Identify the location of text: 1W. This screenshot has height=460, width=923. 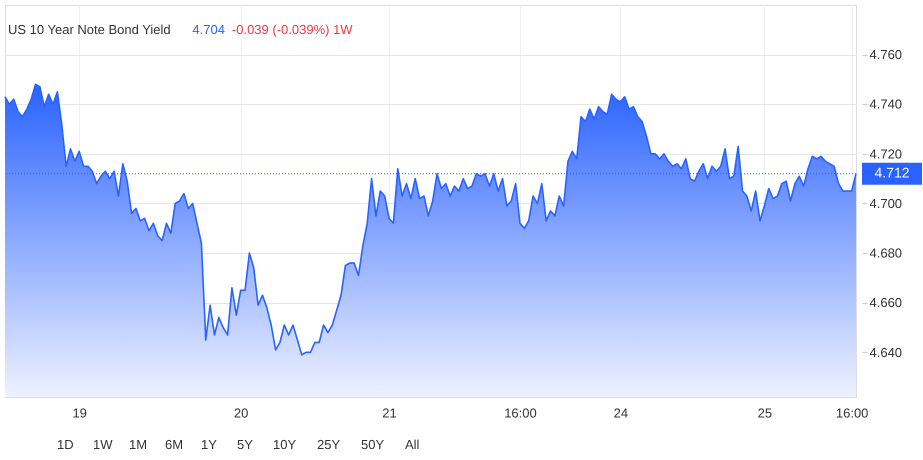
(103, 444).